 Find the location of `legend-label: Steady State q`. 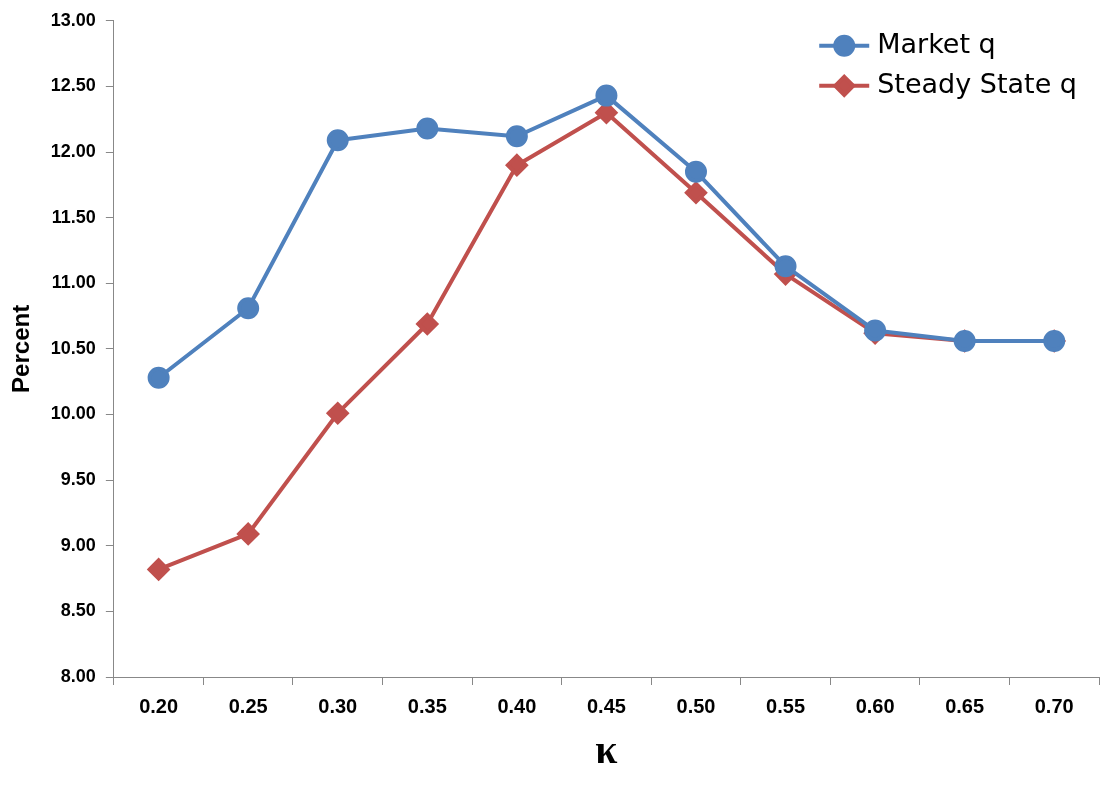

legend-label: Steady State q is located at coordinates (977, 83).